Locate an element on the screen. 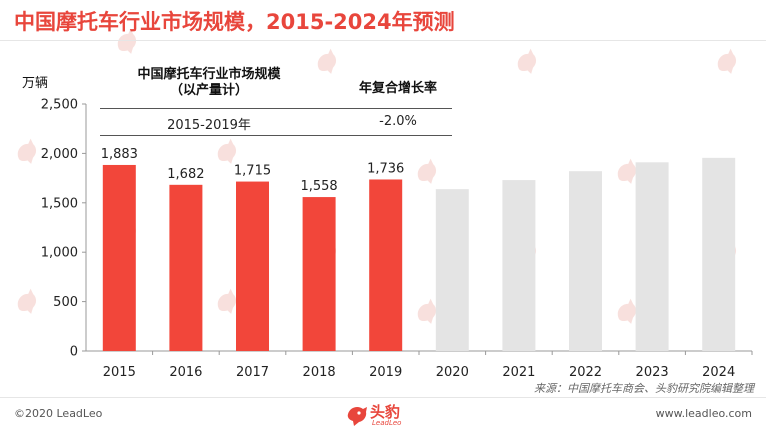 This screenshot has height=433, width=766. info-box-header-scale-line2: （以产量计） is located at coordinates (208, 90).